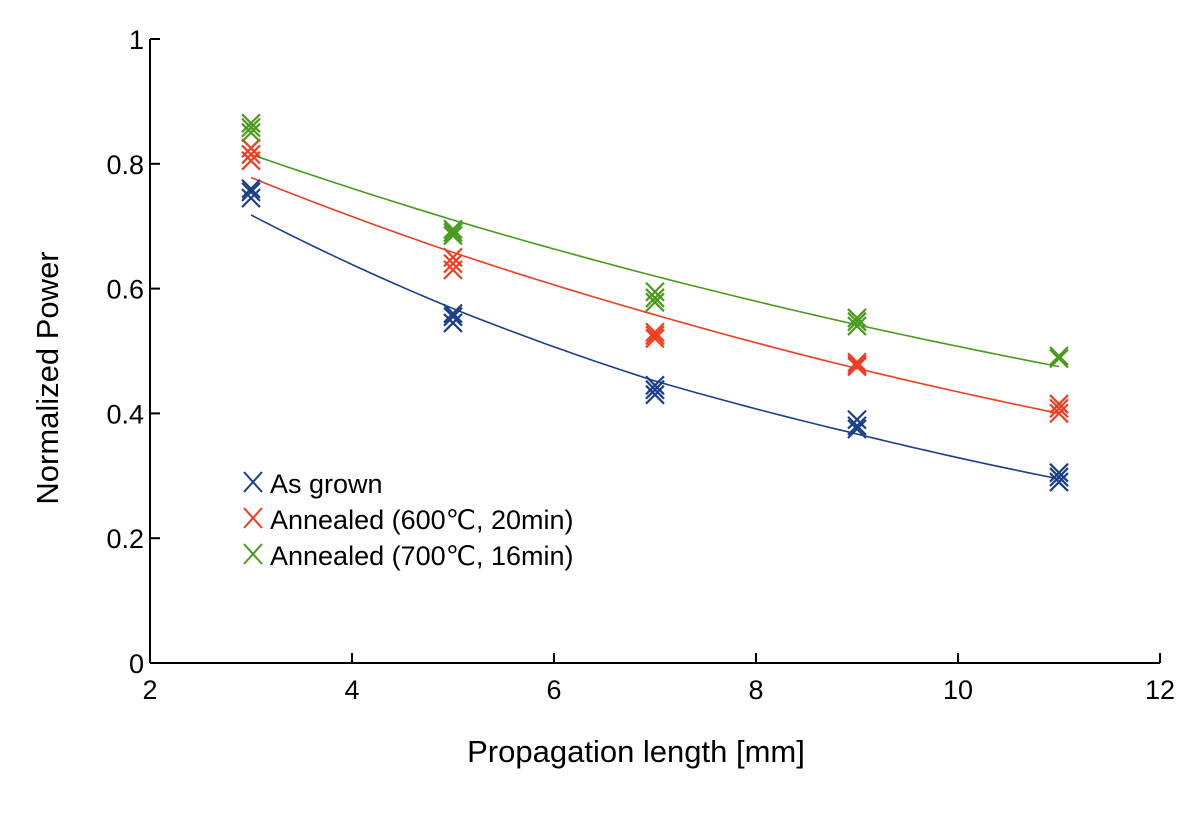 This screenshot has height=814, width=1198. Describe the element at coordinates (136, 664) in the screenshot. I see `y-tick-label: 0` at that location.